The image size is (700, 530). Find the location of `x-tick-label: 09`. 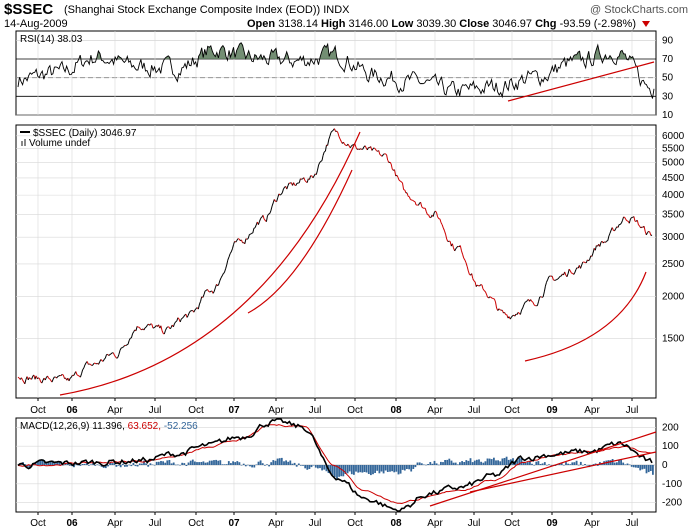

x-tick-label: 09 is located at coordinates (552, 523).